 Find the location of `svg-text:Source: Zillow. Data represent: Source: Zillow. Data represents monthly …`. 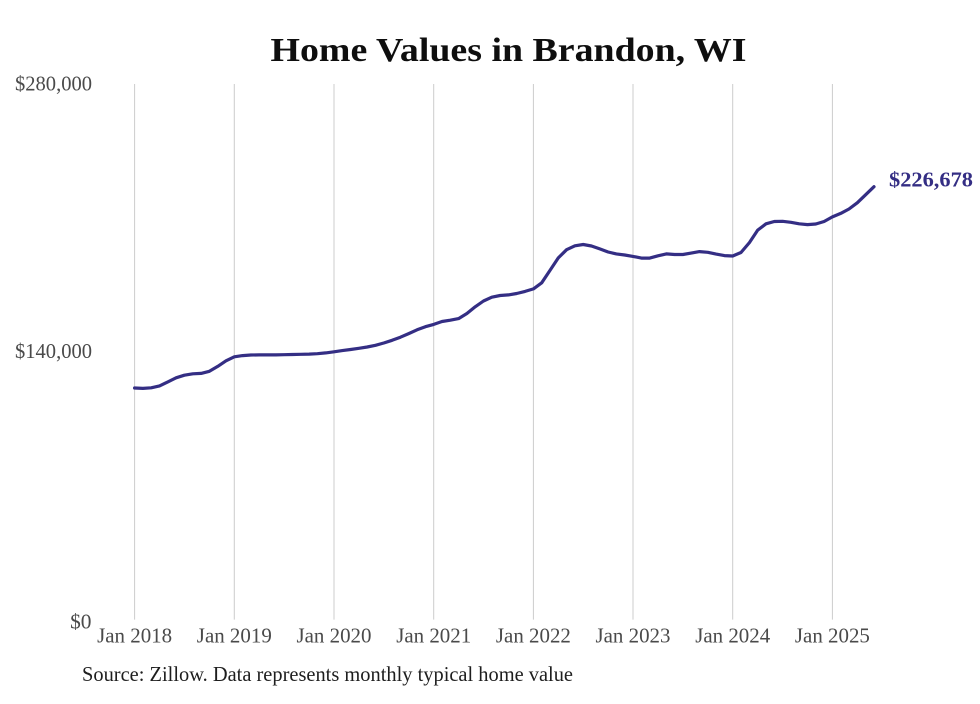

svg-text:Source: Zillow. Data represent: Source: Zillow. Data represents monthly … is located at coordinates (327, 674).